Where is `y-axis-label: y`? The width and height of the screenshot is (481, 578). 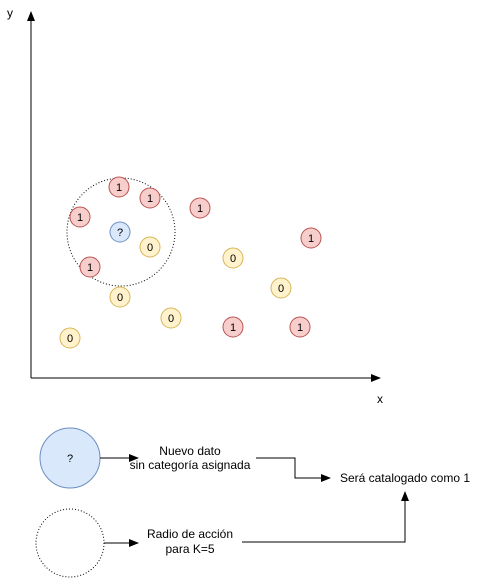 y-axis-label: y is located at coordinates (10, 13).